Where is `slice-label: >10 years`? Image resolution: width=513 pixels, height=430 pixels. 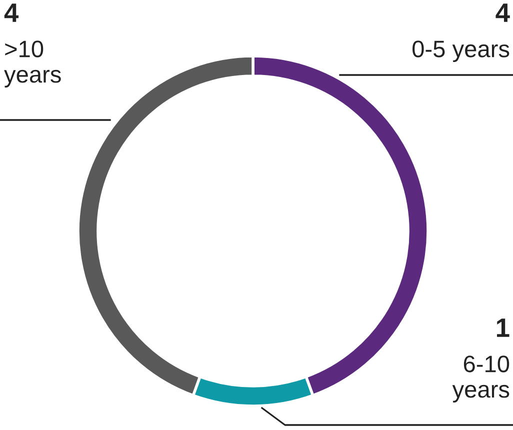
slice-label: >10 years is located at coordinates (32, 64).